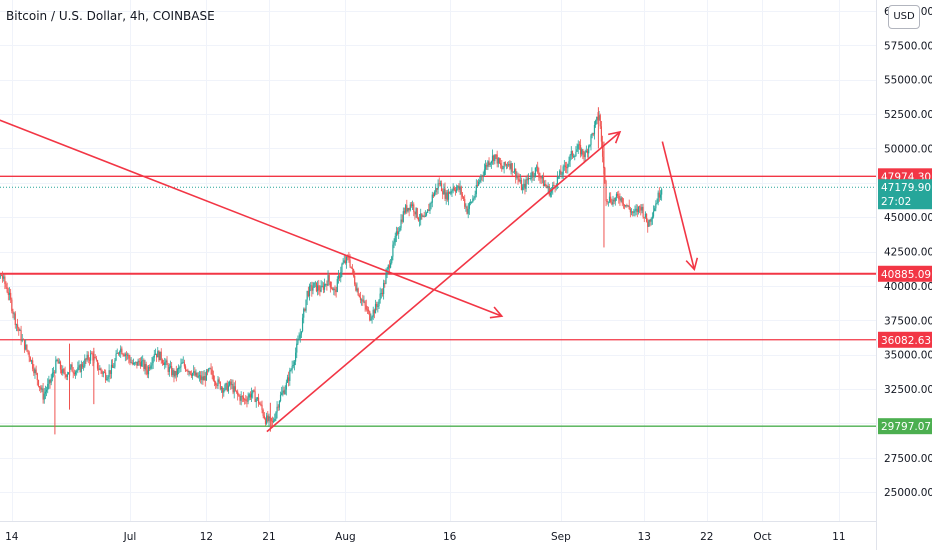  I want to click on currency-button: USD, so click(904, 17).